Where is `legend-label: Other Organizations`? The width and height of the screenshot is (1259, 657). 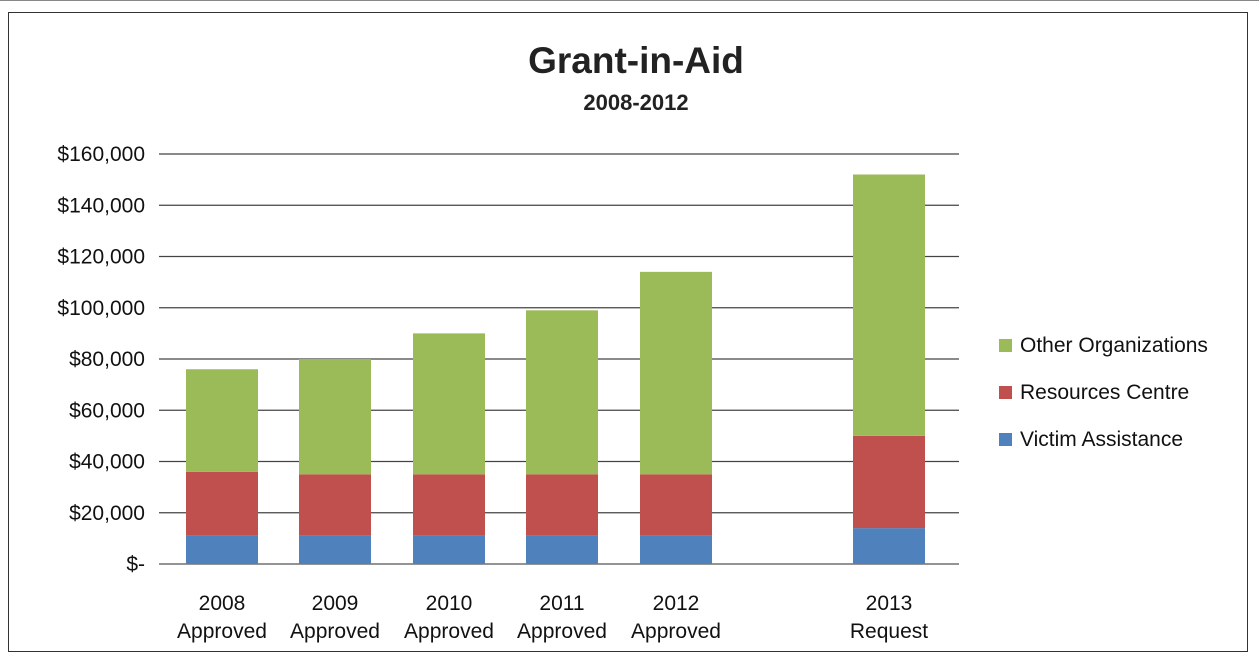
legend-label: Other Organizations is located at coordinates (1114, 345).